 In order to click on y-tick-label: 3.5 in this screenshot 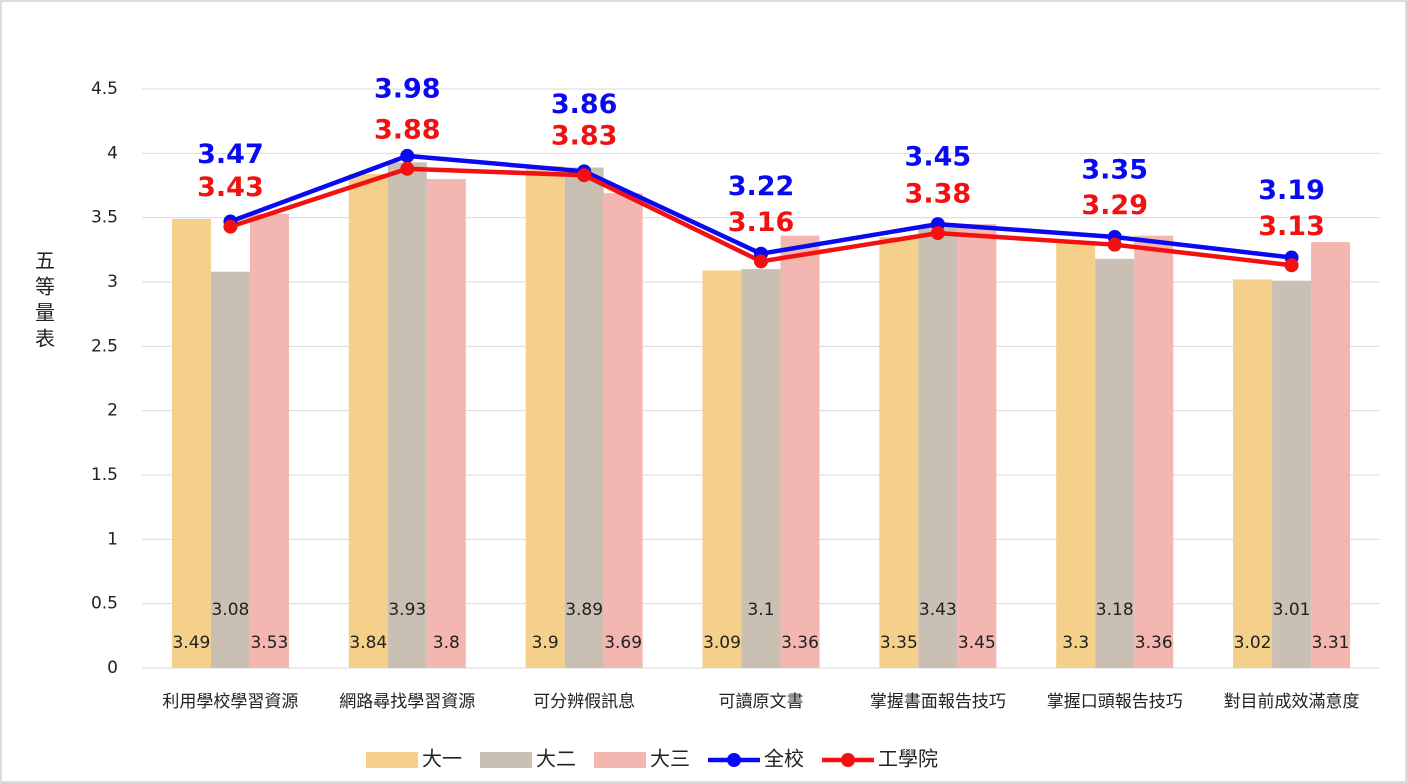, I will do `click(104, 218)`.